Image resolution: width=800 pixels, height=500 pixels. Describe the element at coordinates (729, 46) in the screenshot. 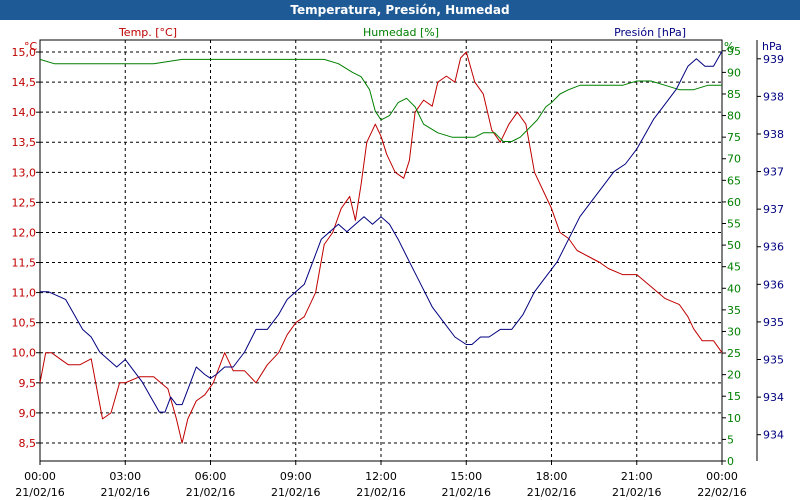

I see `hum-unit-label: %` at that location.